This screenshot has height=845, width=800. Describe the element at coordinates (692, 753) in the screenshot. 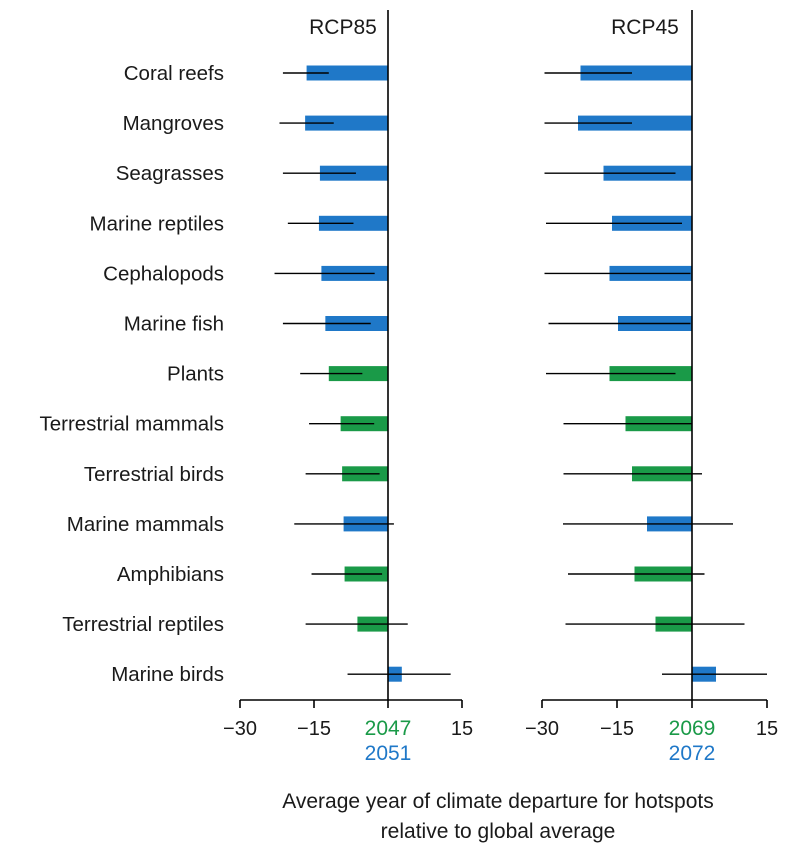

I see `marine-reference-year: 2072` at that location.